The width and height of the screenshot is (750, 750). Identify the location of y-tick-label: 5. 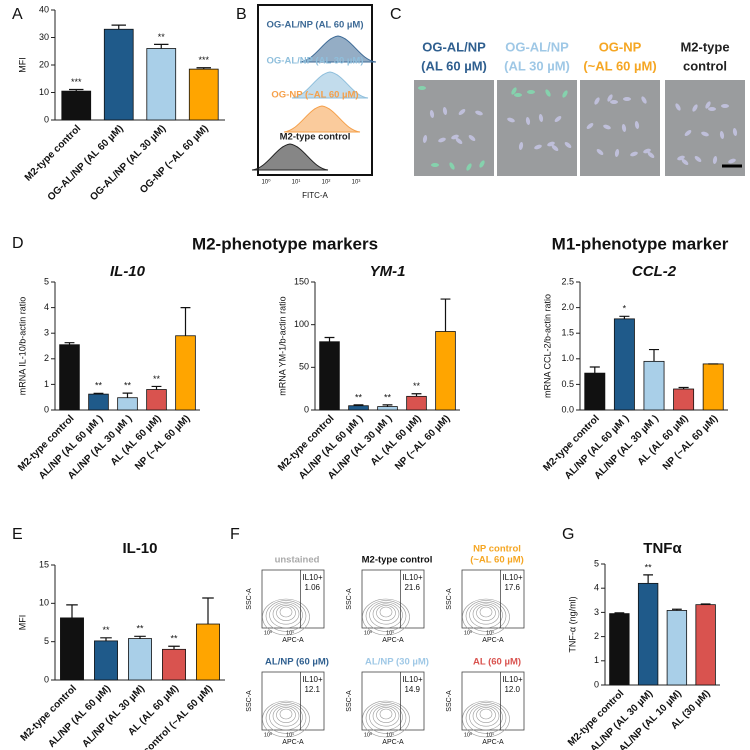
(46, 641).